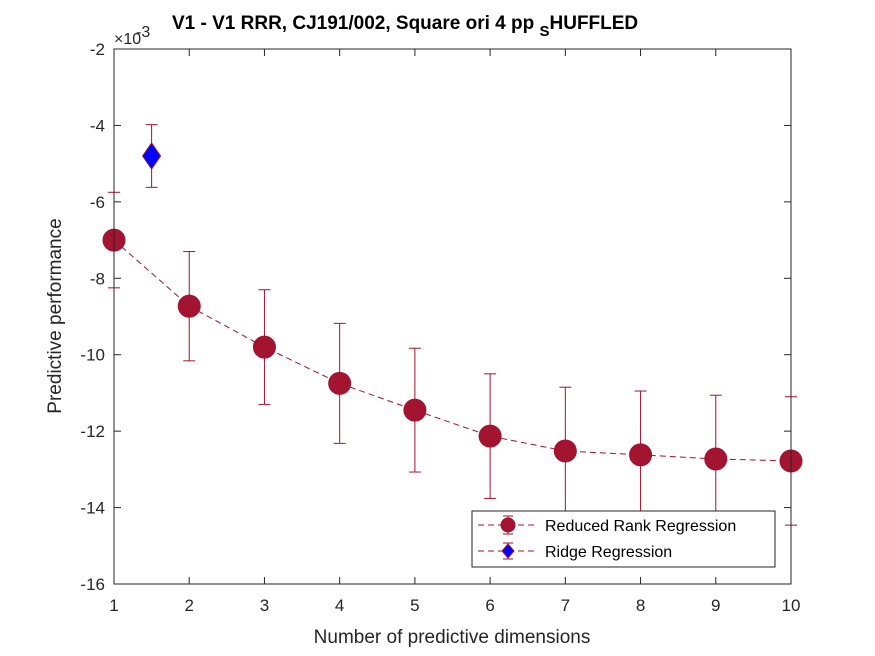 The image size is (875, 656). Describe the element at coordinates (113, 605) in the screenshot. I see `x-tick-label: 1` at that location.